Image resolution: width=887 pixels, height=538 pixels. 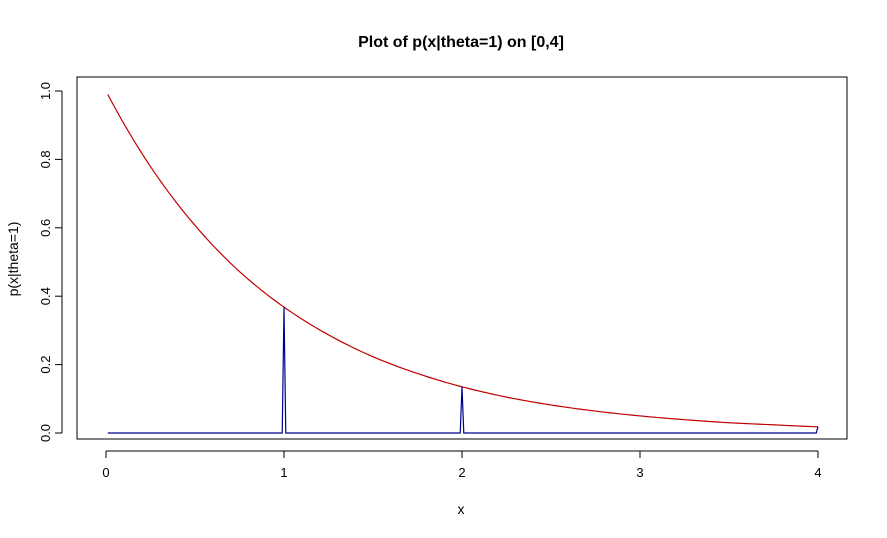 What do you see at coordinates (461, 42) in the screenshot?
I see `chart-title: Plot of p(x|theta=1) on [0,4]` at bounding box center [461, 42].